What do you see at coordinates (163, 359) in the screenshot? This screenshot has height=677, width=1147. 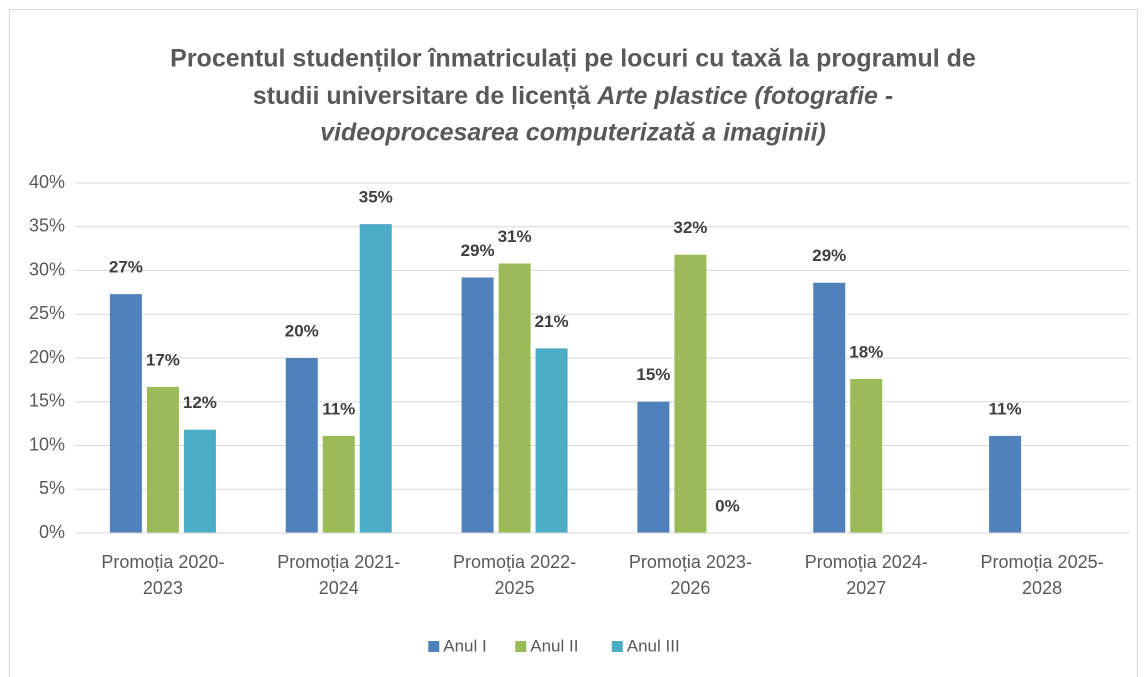 I see `data-label: 17%` at bounding box center [163, 359].